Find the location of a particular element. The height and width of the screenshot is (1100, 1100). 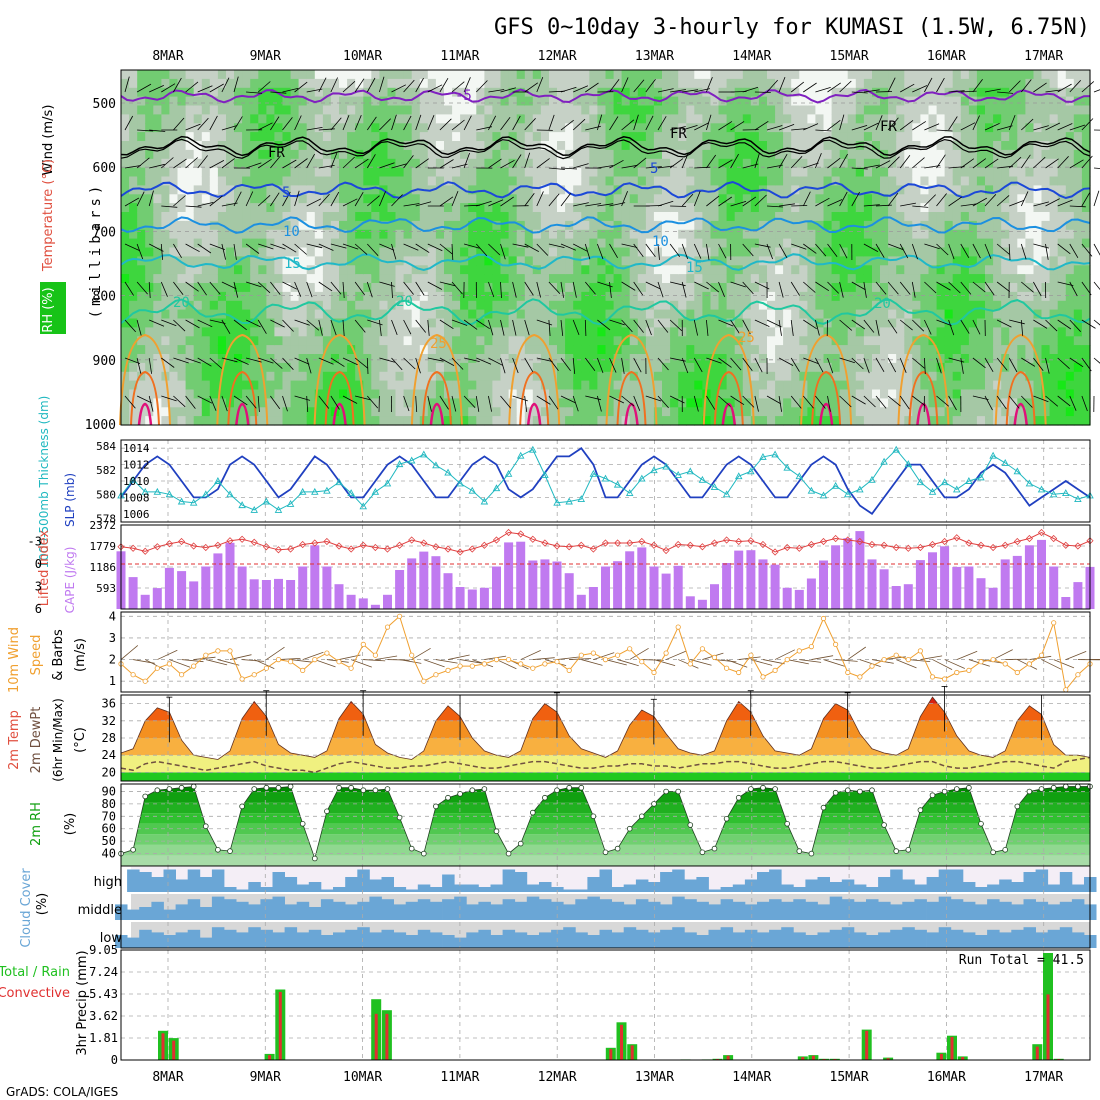

wind-barb is located at coordinates (324, 402).